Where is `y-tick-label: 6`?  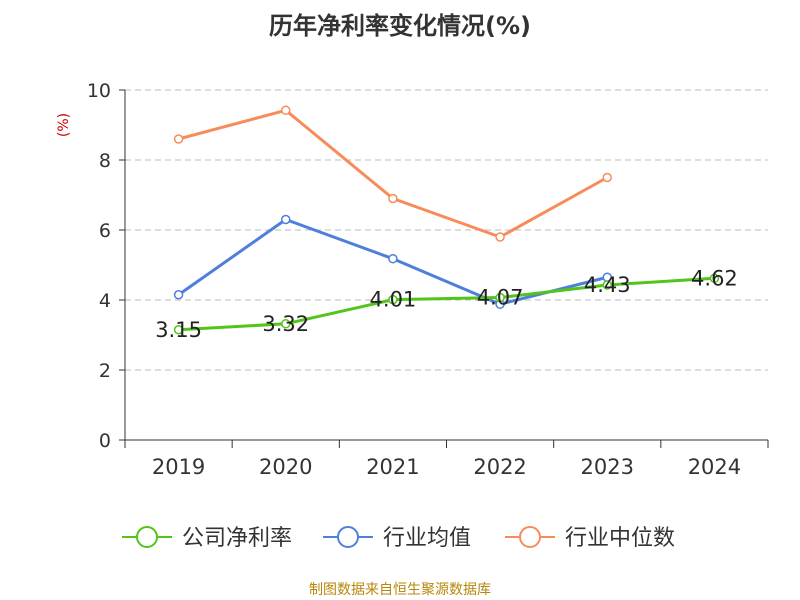
y-tick-label: 6 is located at coordinates (105, 231).